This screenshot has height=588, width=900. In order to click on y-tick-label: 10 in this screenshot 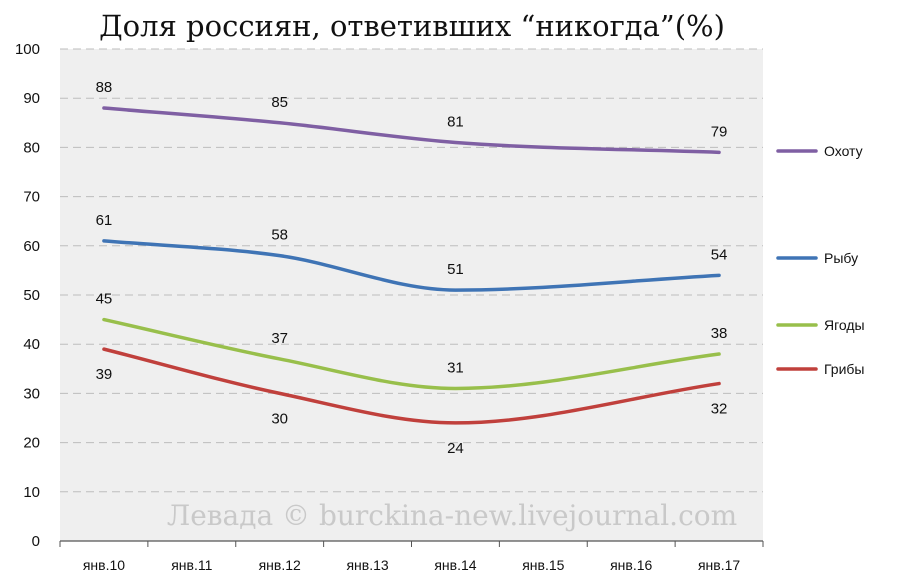, I will do `click(31, 492)`.